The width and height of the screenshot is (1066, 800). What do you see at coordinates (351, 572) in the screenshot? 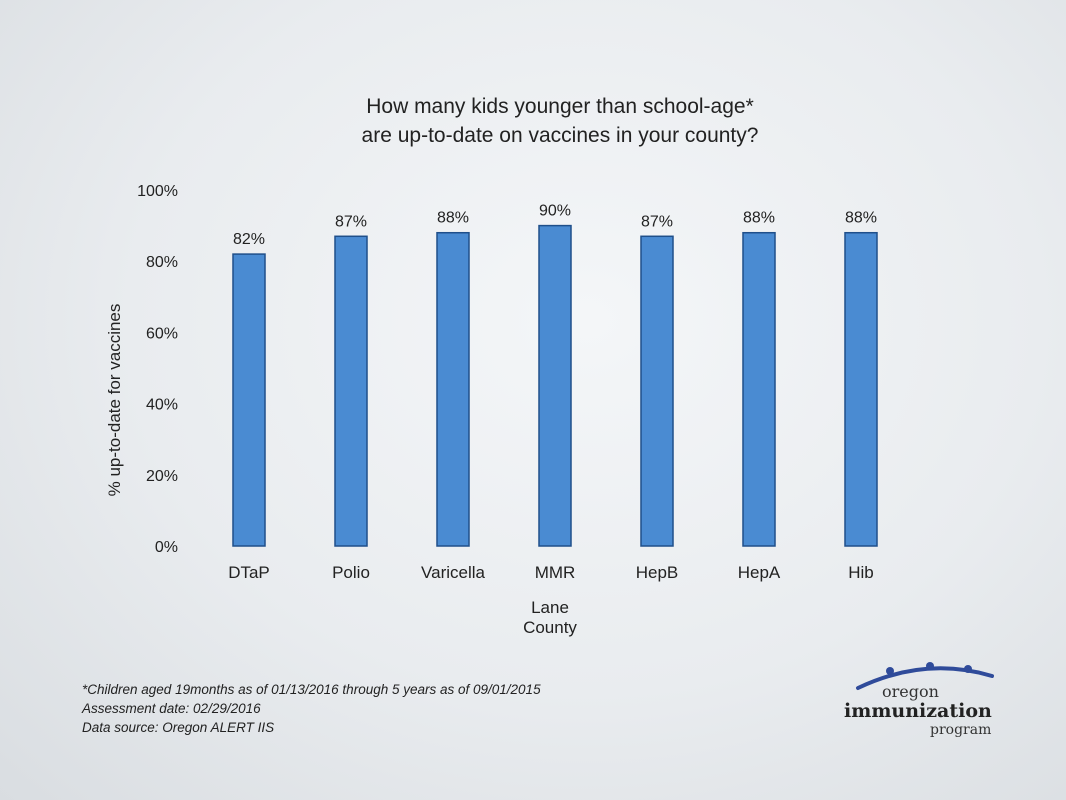
I see `x-tick-label-polio: Polio` at bounding box center [351, 572].